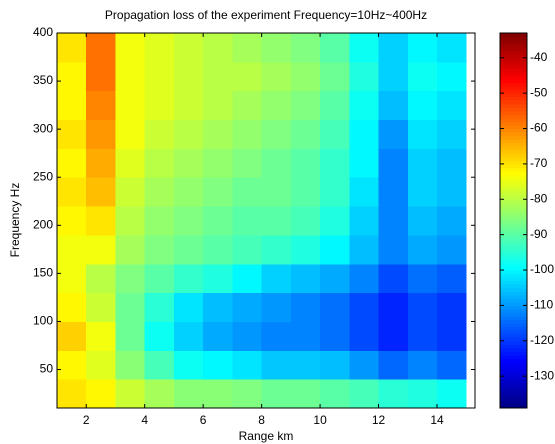 This screenshot has height=444, width=555. I want to click on colorbar-frame, so click(513, 220).